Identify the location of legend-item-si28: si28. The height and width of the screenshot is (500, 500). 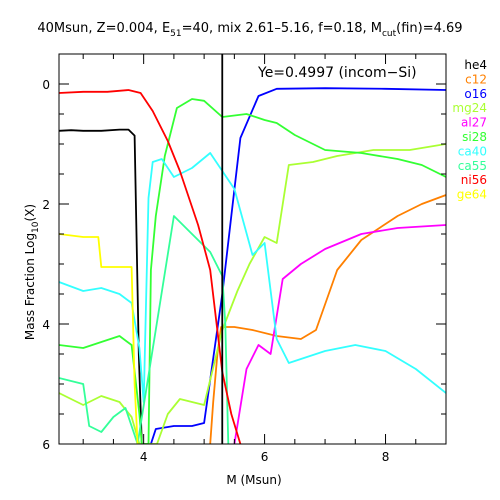
(474, 137).